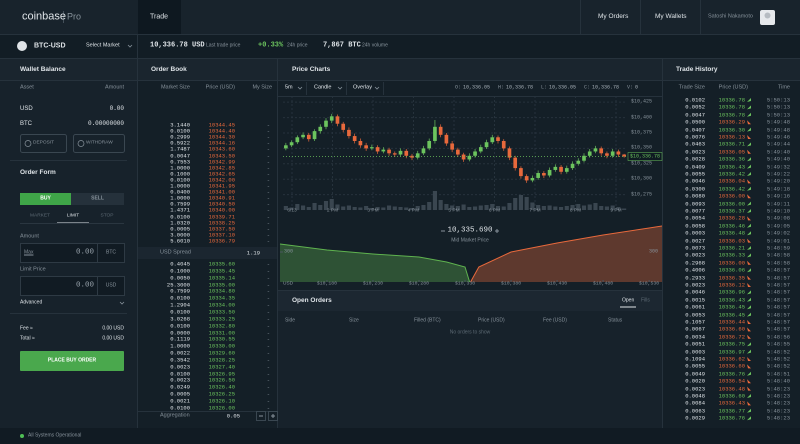 The image size is (800, 444). Describe the element at coordinates (731, 285) in the screenshot. I see `trade-price: 10336.12` at that location.